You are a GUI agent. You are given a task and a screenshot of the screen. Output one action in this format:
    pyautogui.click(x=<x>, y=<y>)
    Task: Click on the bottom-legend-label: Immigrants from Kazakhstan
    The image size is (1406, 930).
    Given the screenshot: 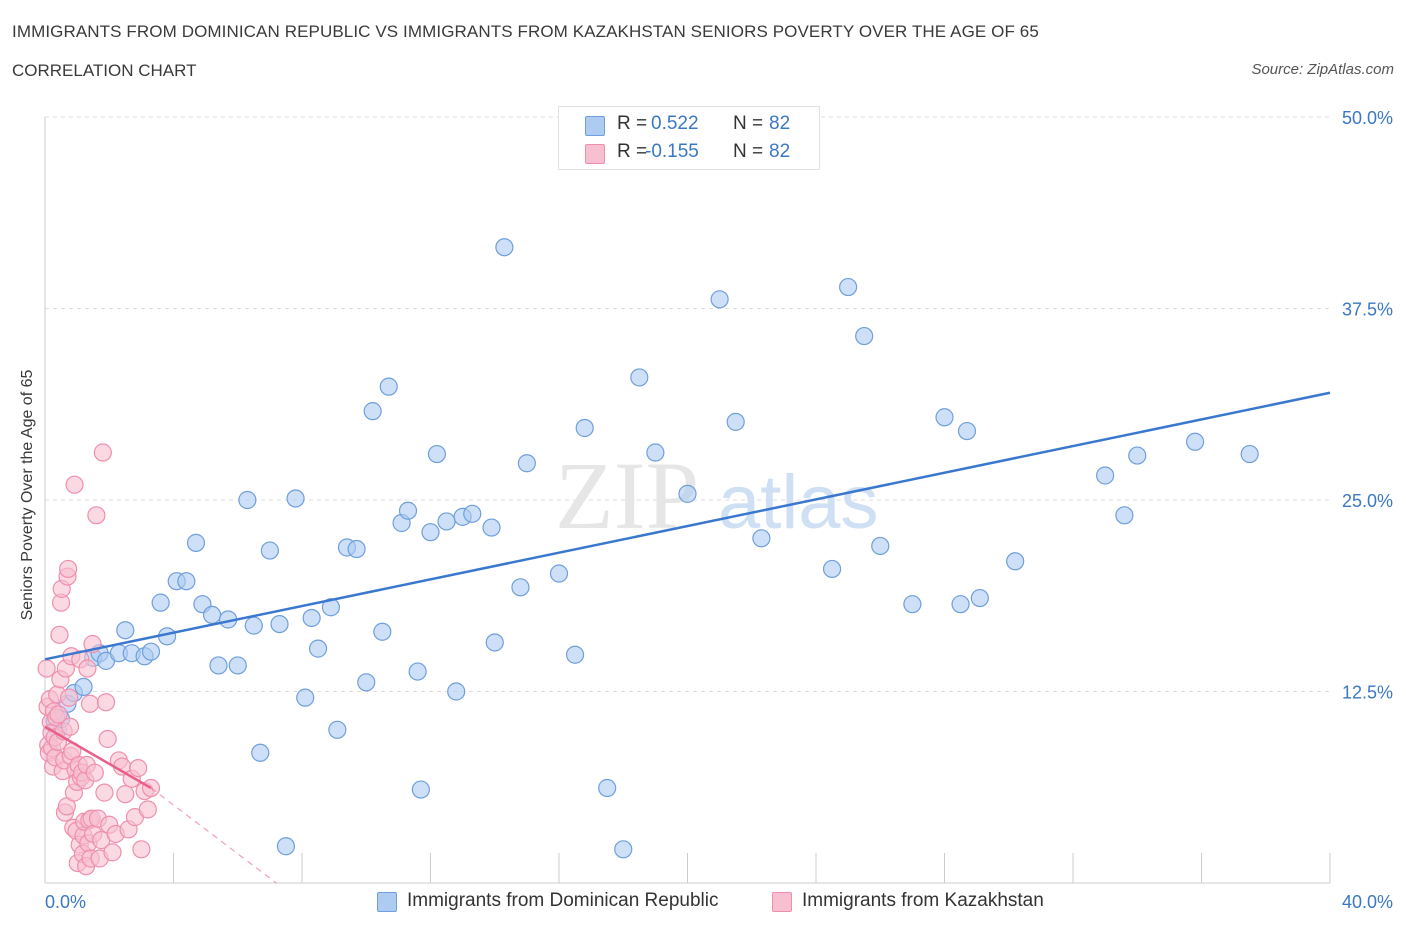 What is the action you would take?
    pyautogui.click(x=923, y=900)
    